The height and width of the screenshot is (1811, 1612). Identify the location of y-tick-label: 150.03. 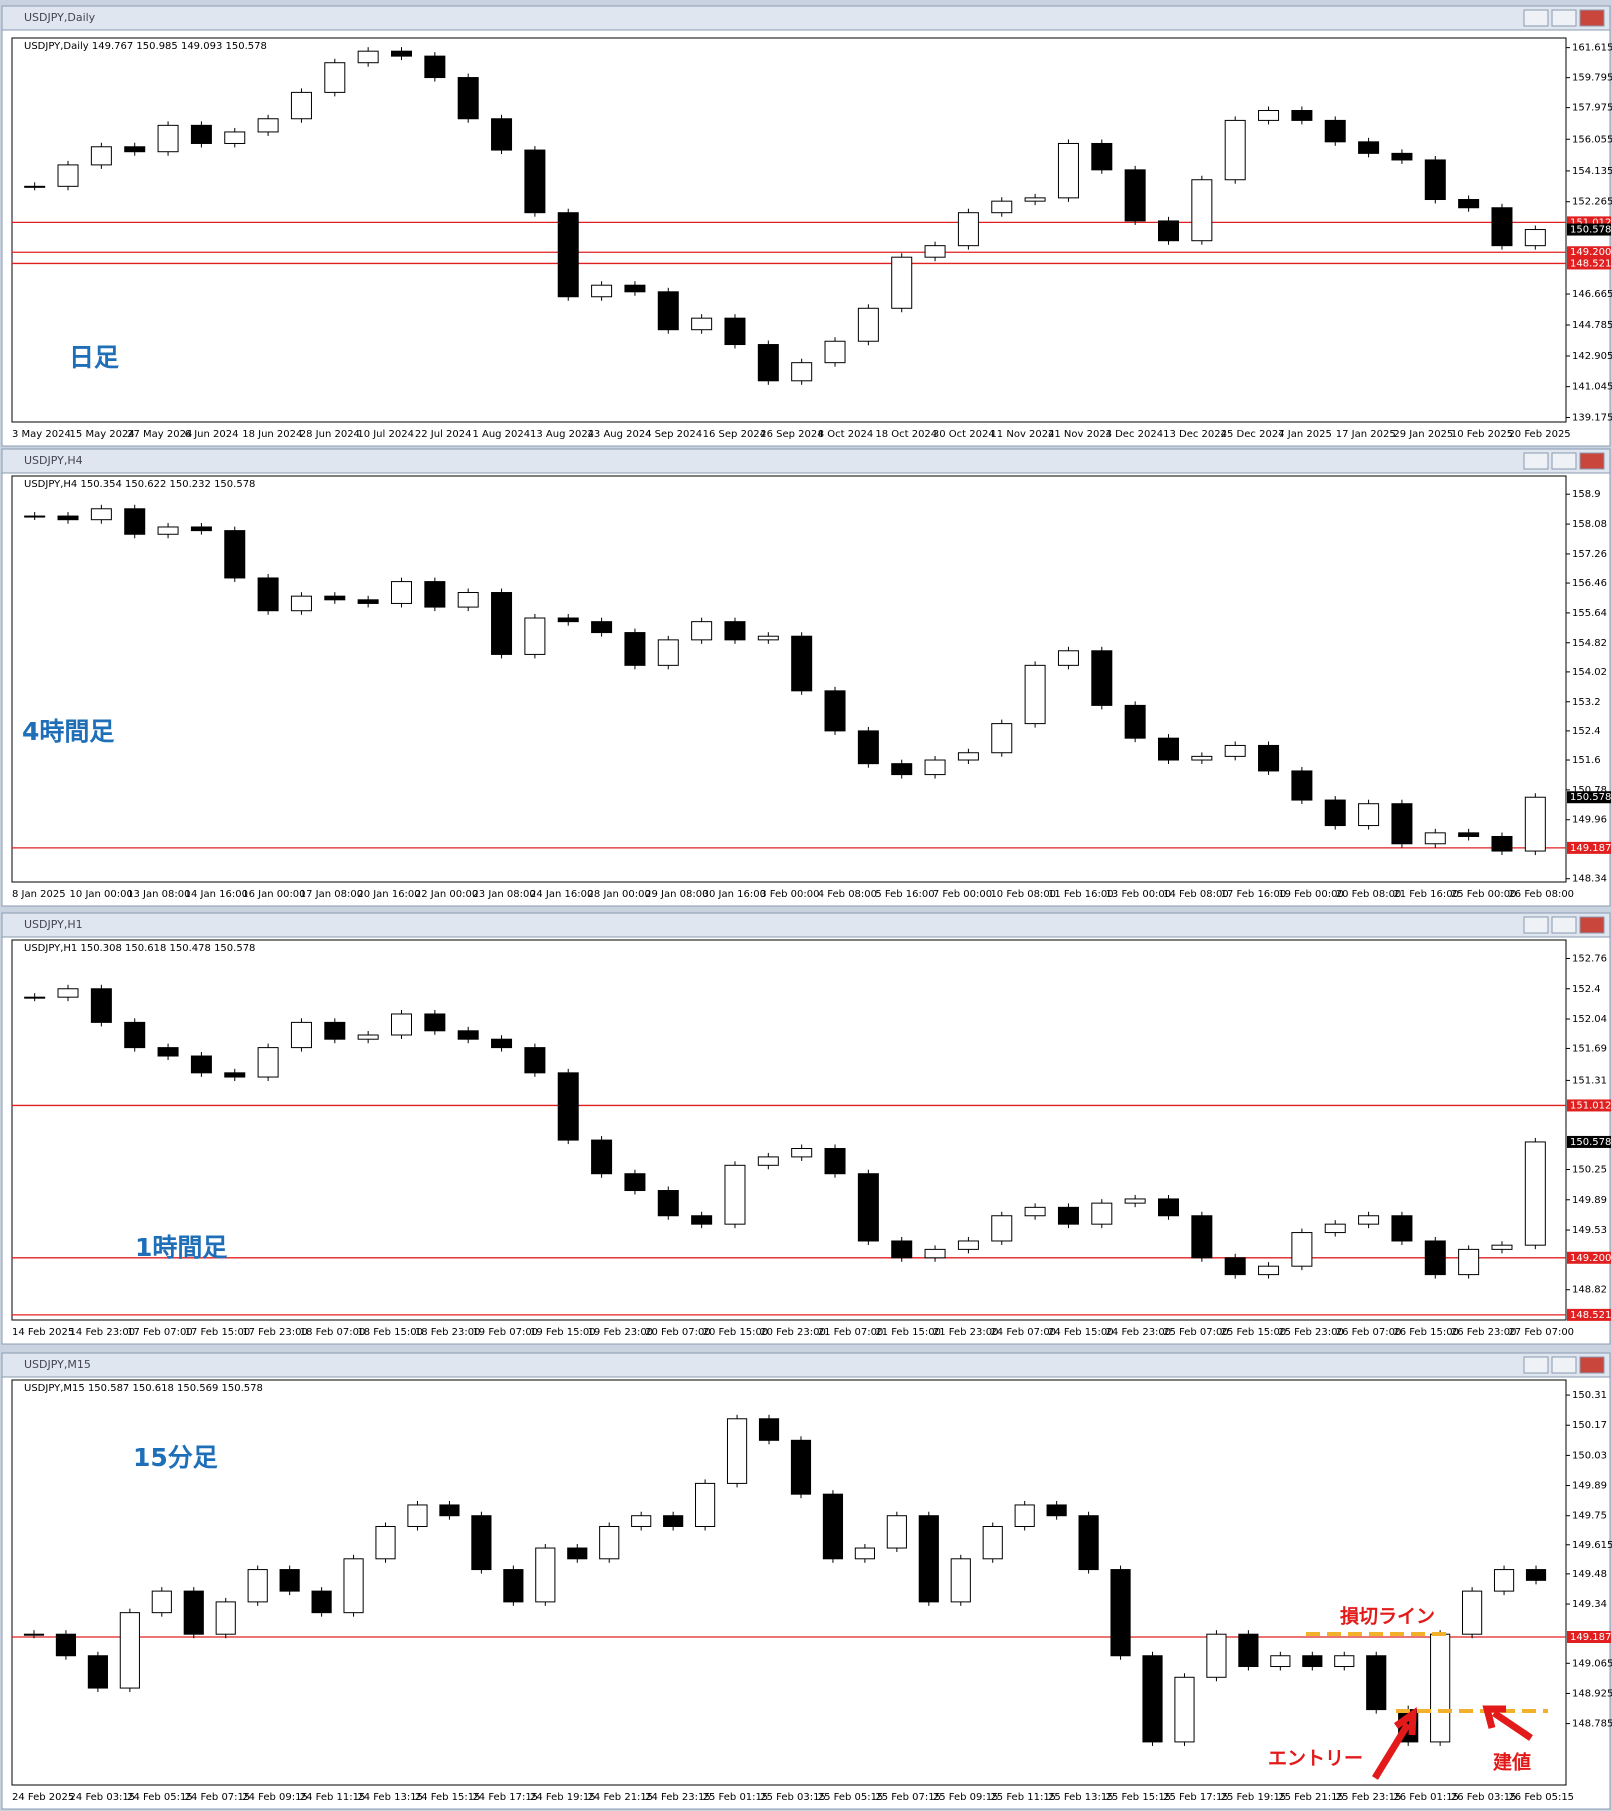
(1589, 1455).